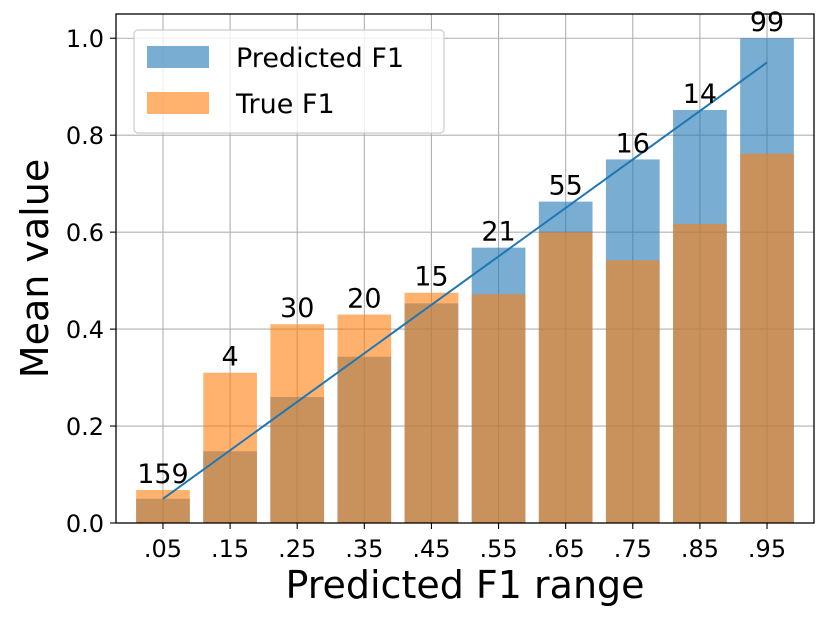 This screenshot has width=830, height=623. What do you see at coordinates (297, 549) in the screenshot?
I see `x-tick-label-2: .25` at bounding box center [297, 549].